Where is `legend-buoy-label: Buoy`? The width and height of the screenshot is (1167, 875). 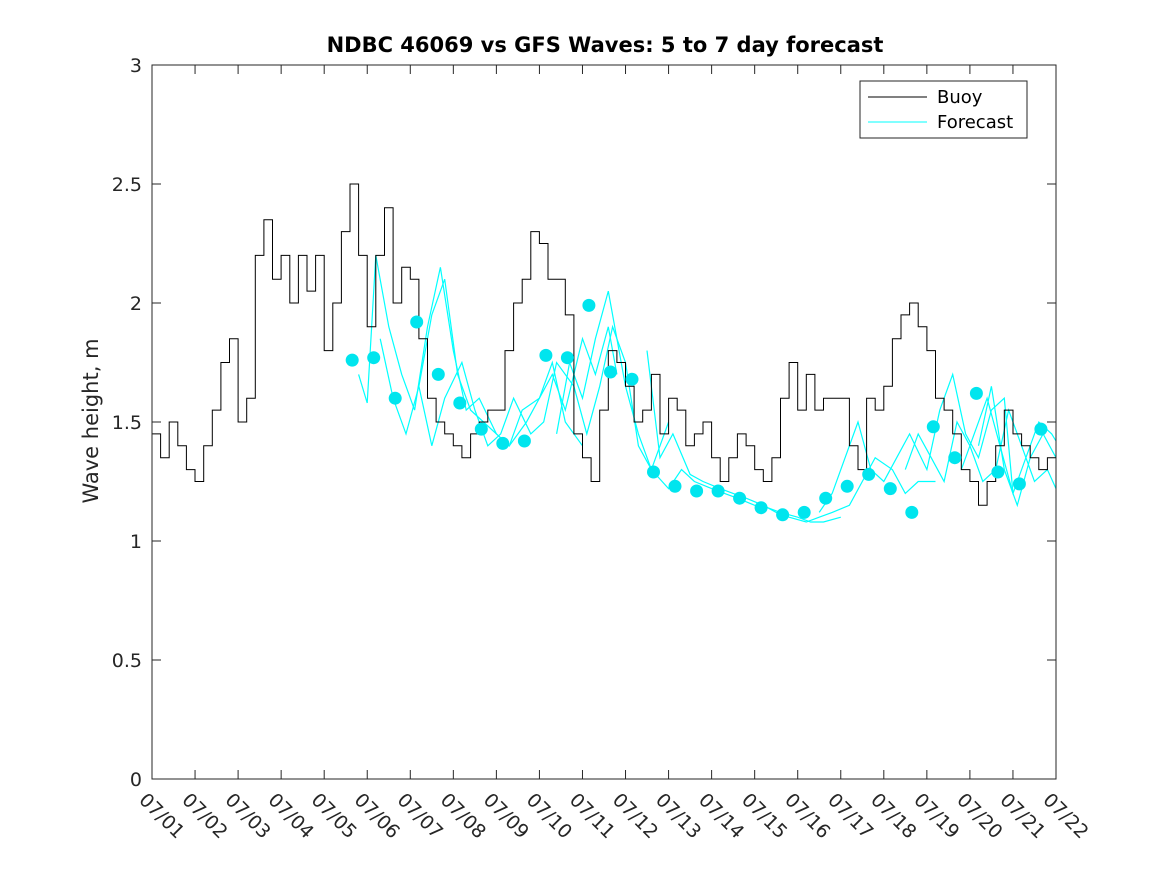
legend-buoy-label: Buoy is located at coordinates (960, 97).